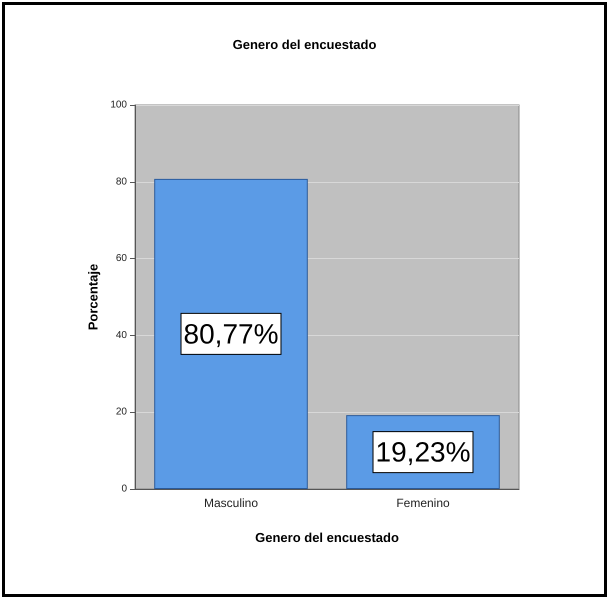 The height and width of the screenshot is (603, 615). What do you see at coordinates (122, 412) in the screenshot?
I see `y-tick-label: 20` at bounding box center [122, 412].